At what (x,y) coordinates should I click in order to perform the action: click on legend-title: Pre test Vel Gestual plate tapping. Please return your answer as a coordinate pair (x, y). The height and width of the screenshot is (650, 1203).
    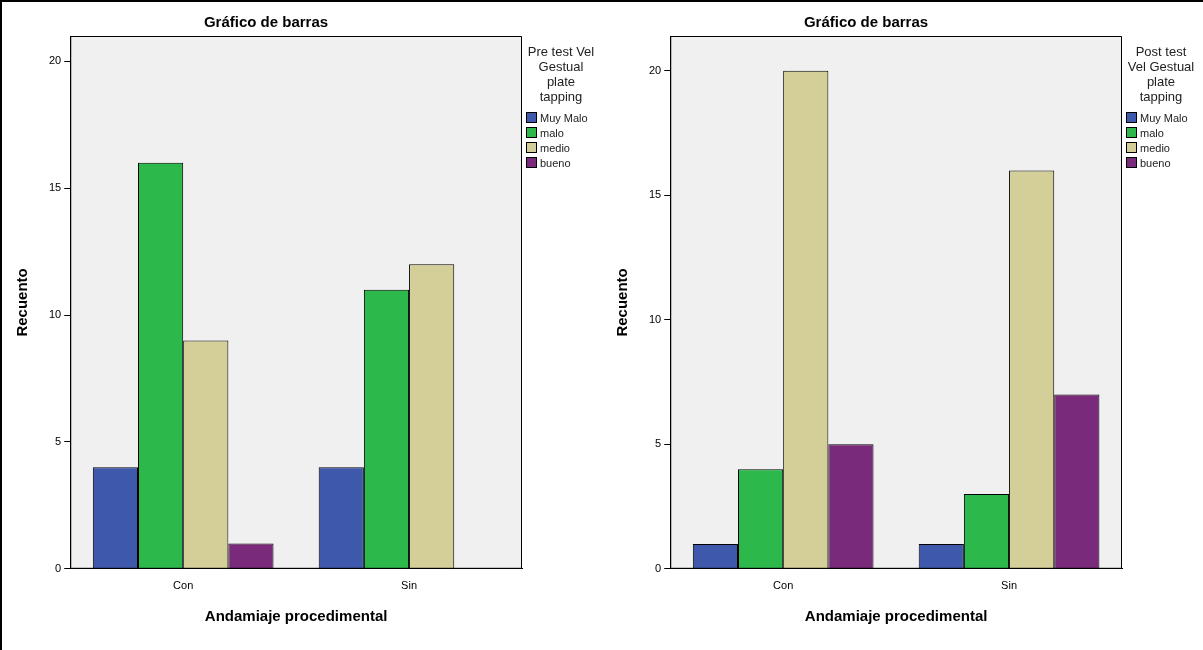
    Looking at the image, I should click on (561, 74).